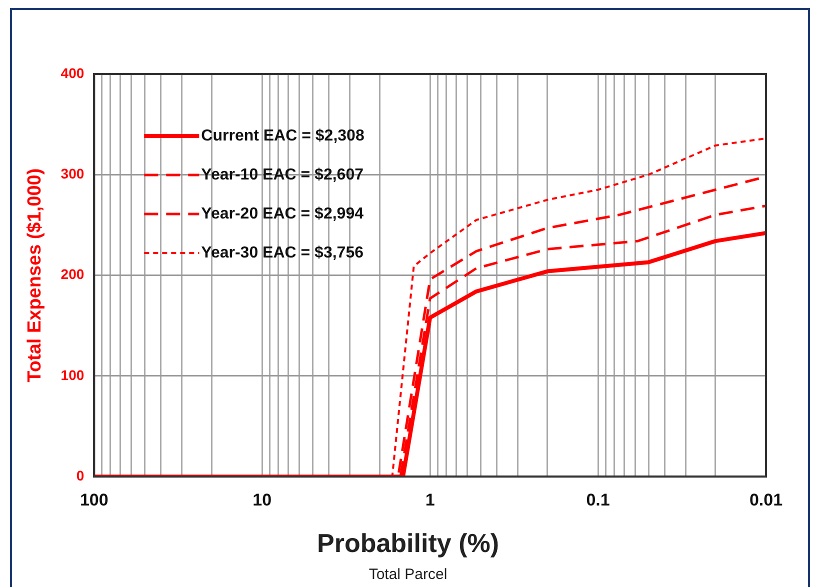 Image resolution: width=816 pixels, height=587 pixels. Describe the element at coordinates (72, 72) in the screenshot. I see `y-tick-label: 400` at that location.